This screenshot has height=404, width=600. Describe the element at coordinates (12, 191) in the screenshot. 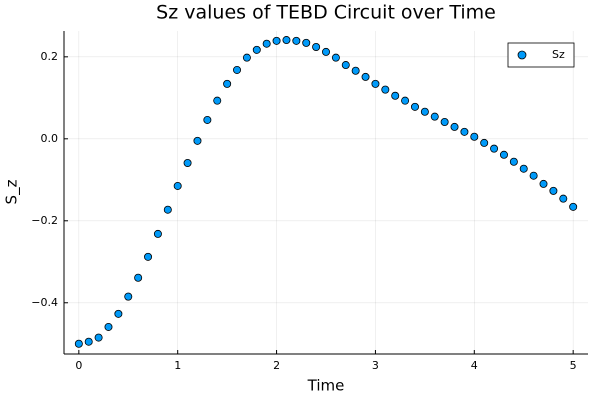

I see `y-axis-label: S_z` at that location.